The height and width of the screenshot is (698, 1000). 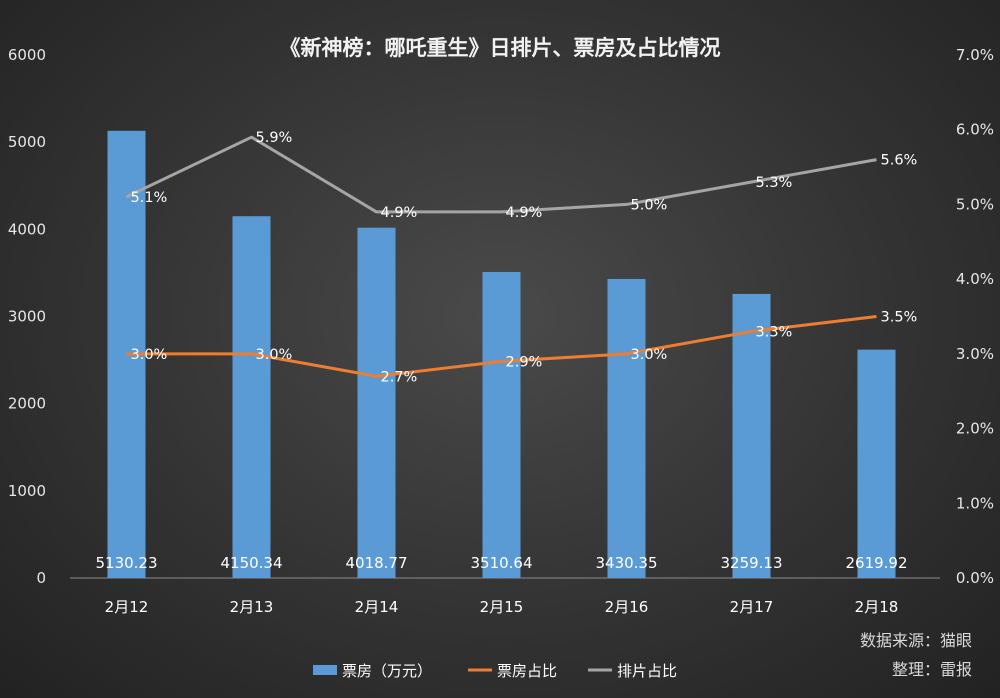 I want to click on right-tick-label: 6.0%, so click(x=975, y=130).